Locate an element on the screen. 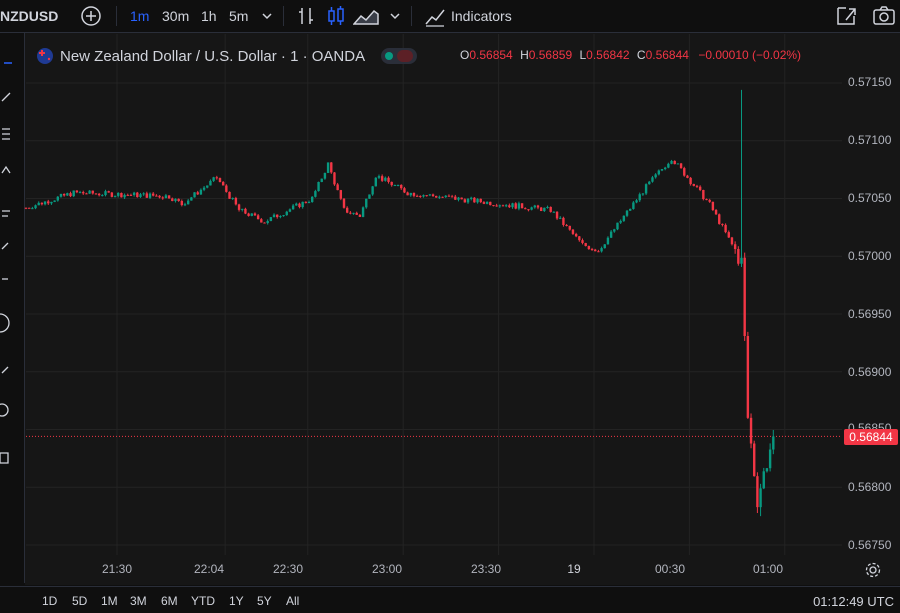 The image size is (900, 613). close-label: C is located at coordinates (641, 55).